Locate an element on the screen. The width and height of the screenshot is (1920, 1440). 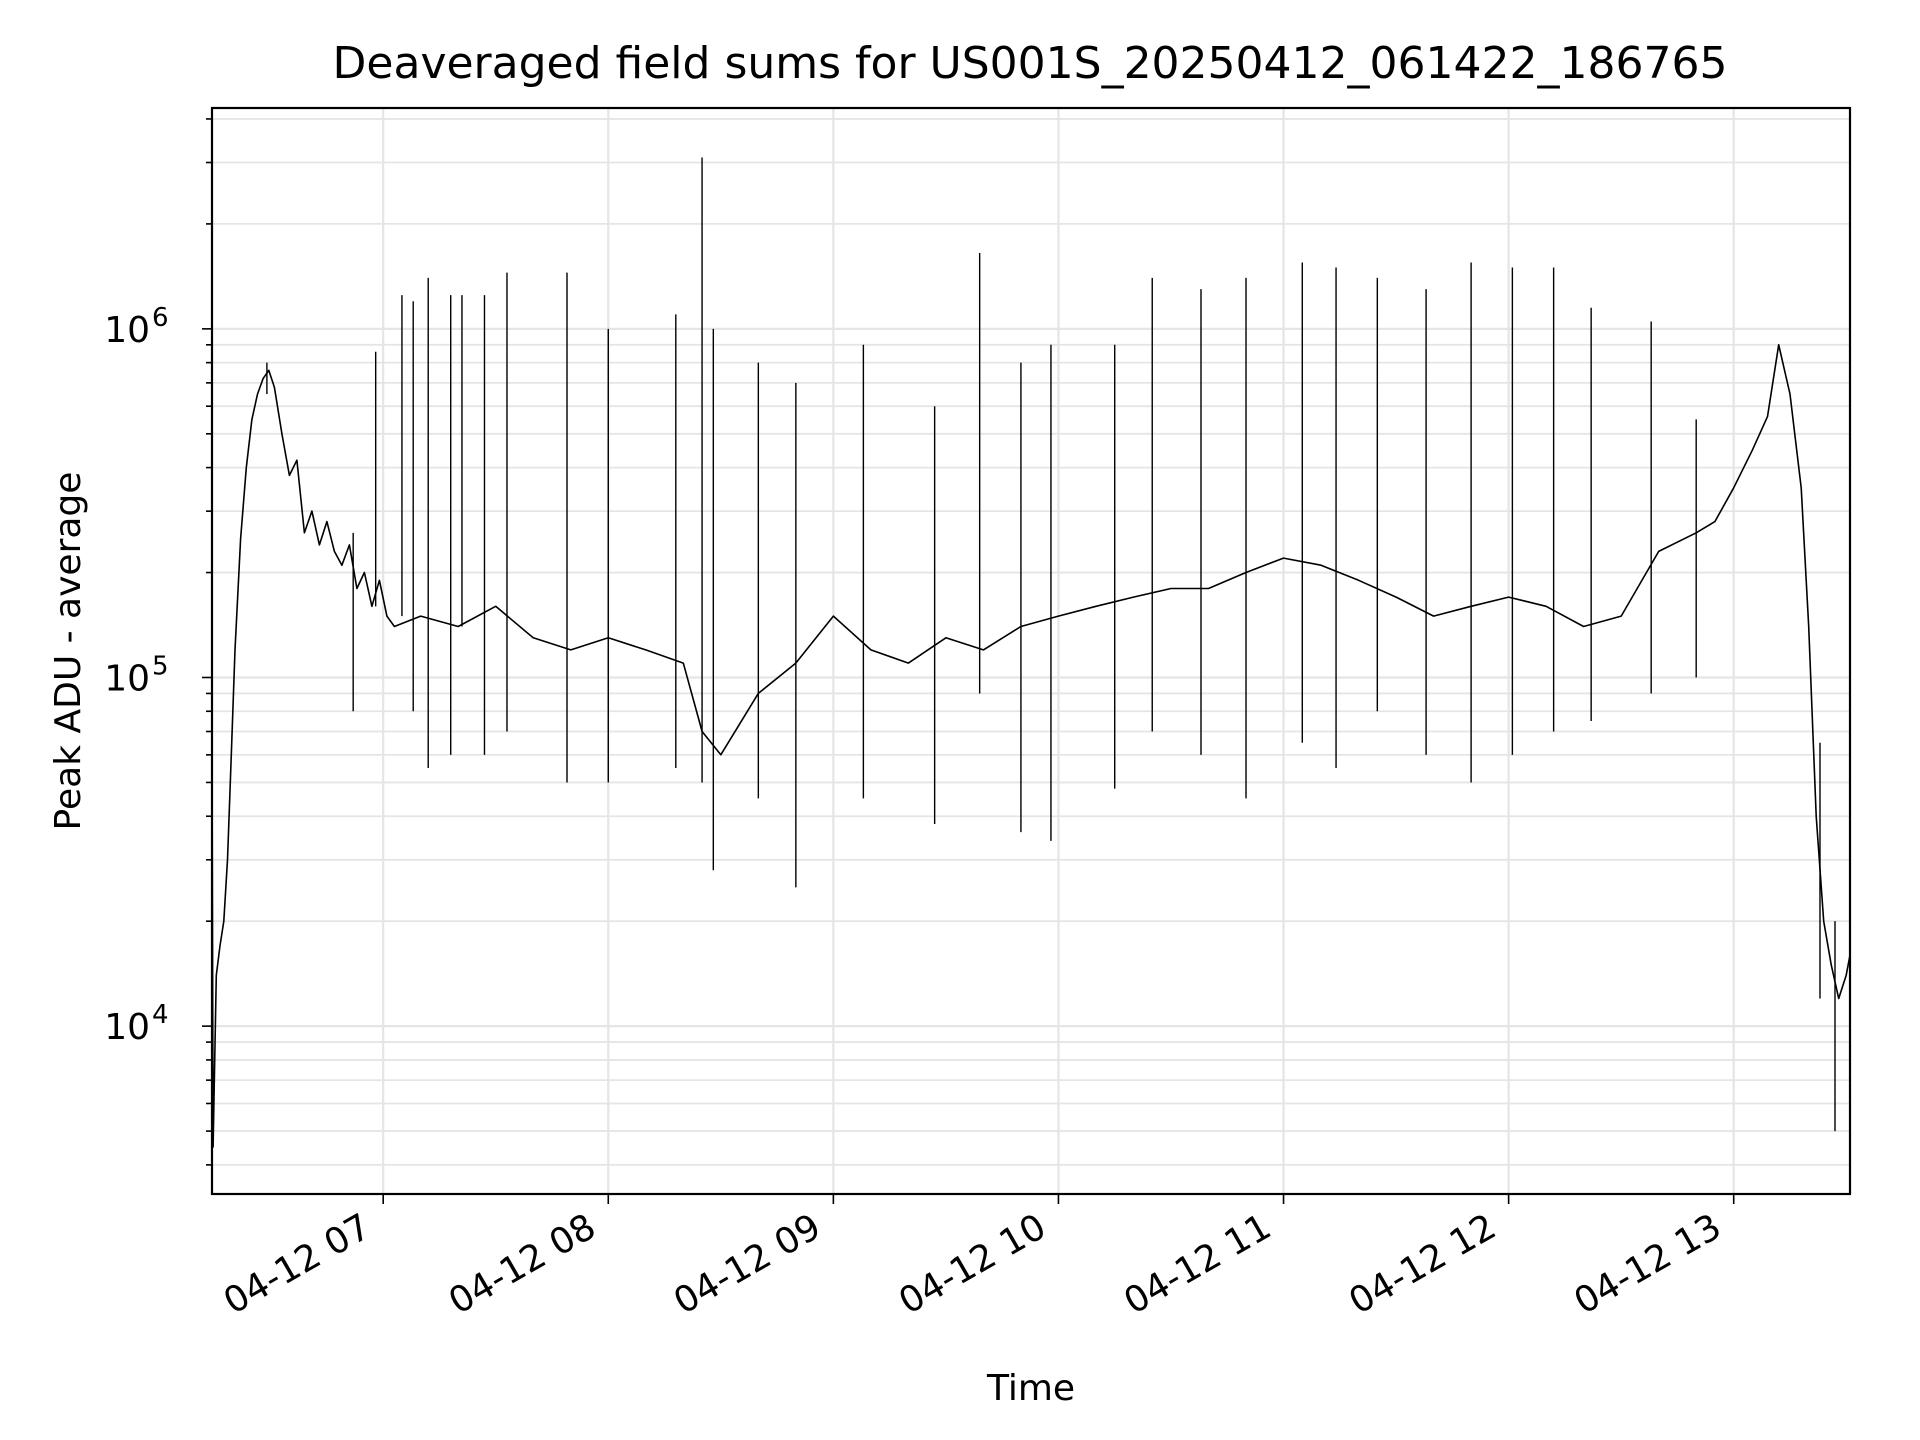
y-tick-exponent: 5 is located at coordinates (160, 666).